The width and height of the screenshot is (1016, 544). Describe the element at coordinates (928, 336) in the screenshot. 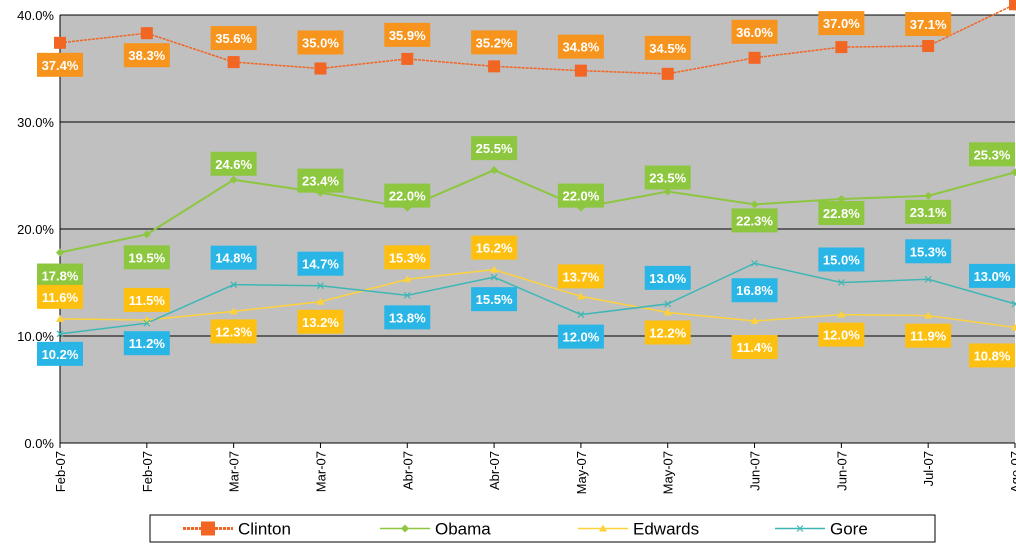

I see `data-label-text: 11.9%` at that location.